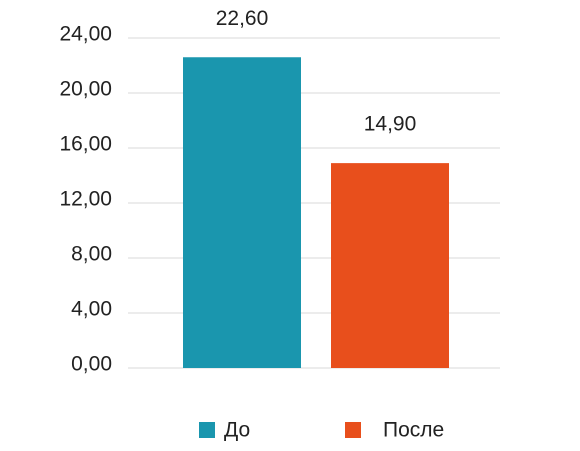  Describe the element at coordinates (237, 430) in the screenshot. I see `legend-label: До` at that location.